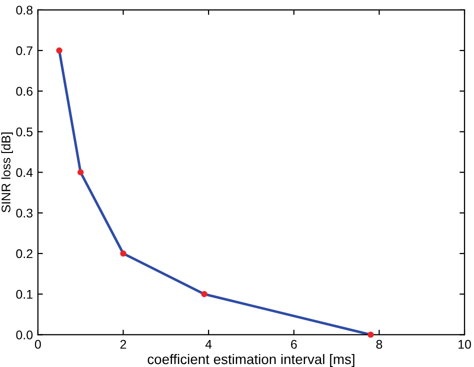 Image resolution: width=474 pixels, height=367 pixels. I want to click on y-tick-label: 0.6, so click(24, 91).